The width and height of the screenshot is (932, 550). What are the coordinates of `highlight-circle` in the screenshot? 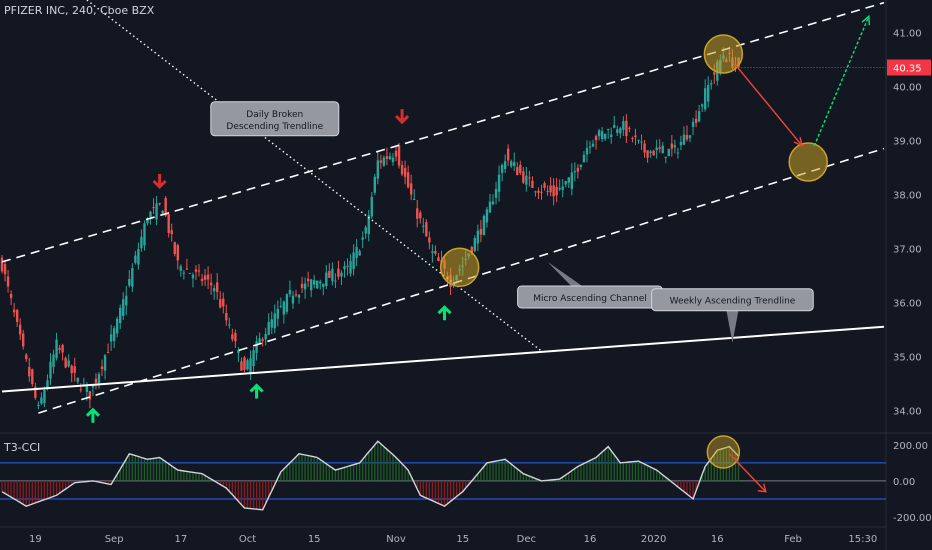 It's located at (459, 267).